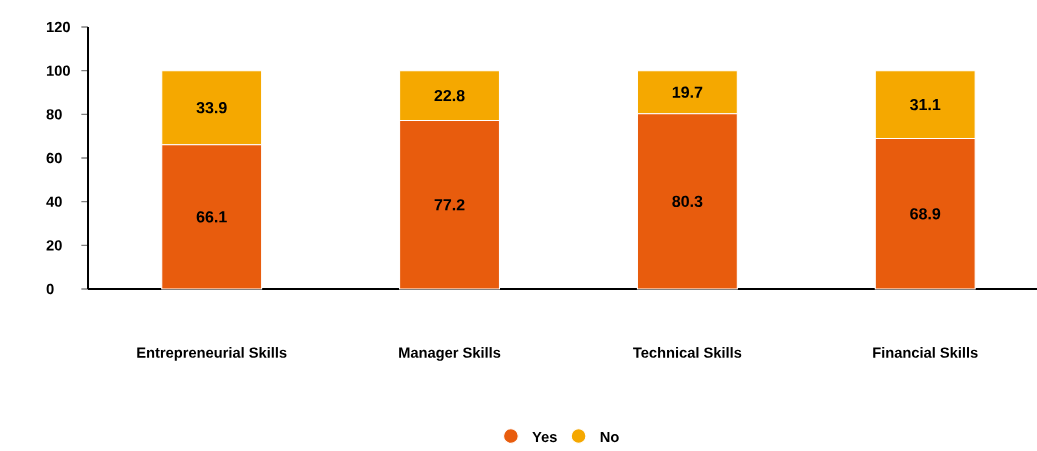 The image size is (1037, 451). What do you see at coordinates (211, 217) in the screenshot?
I see `data-label: 66.1` at bounding box center [211, 217].